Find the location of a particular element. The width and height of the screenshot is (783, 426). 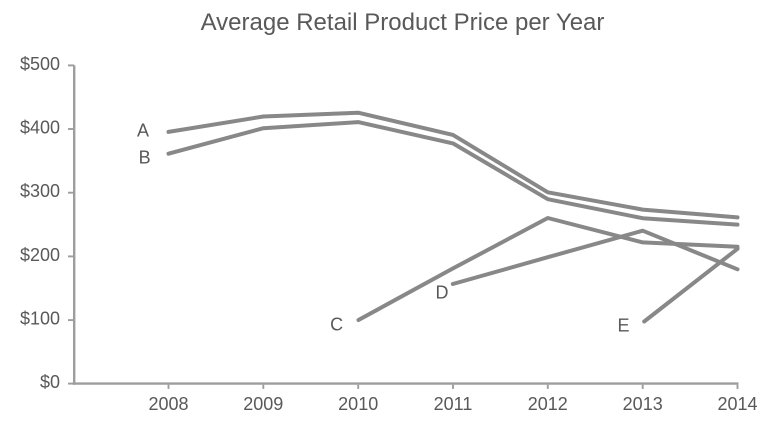

svg-text: 2012 is located at coordinates (548, 404).